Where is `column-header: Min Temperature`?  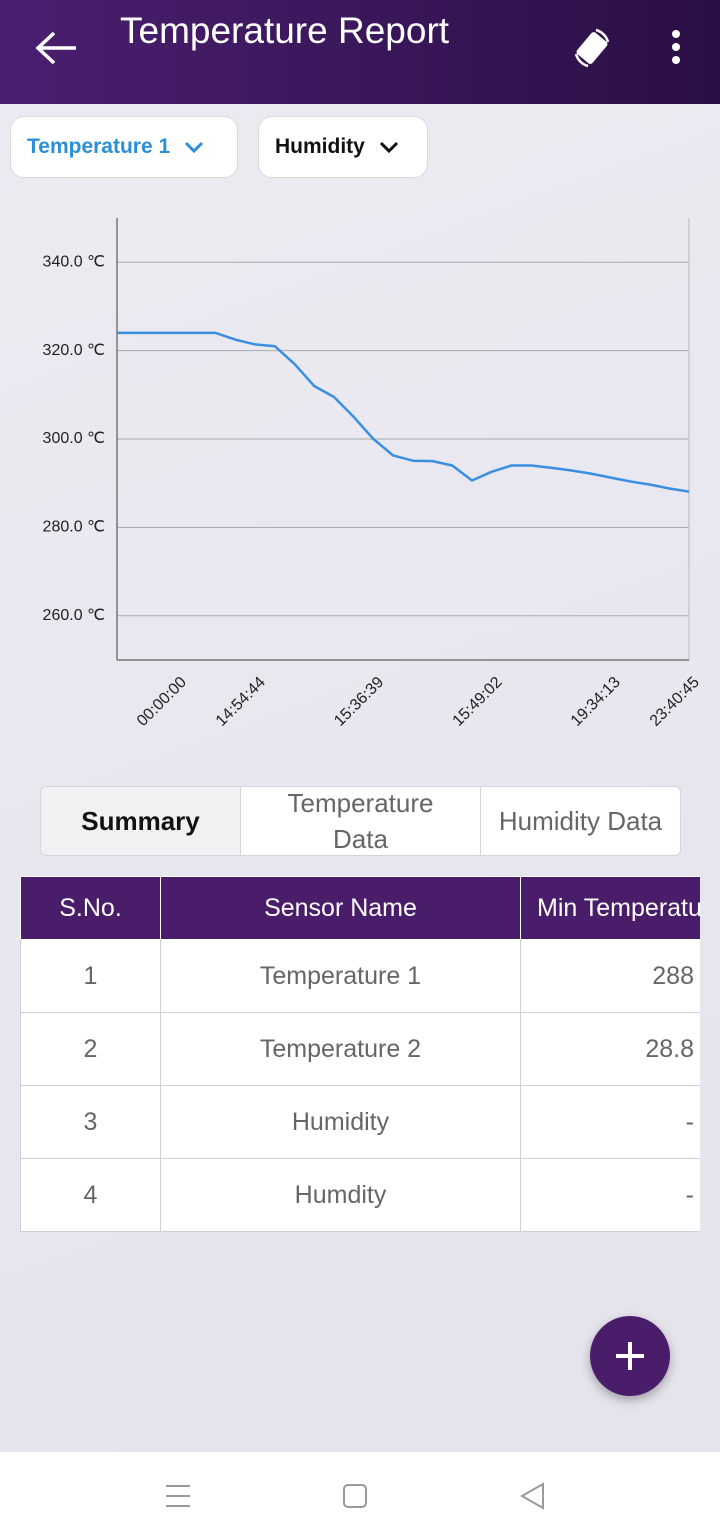
column-header: Min Temperature is located at coordinates (610, 908).